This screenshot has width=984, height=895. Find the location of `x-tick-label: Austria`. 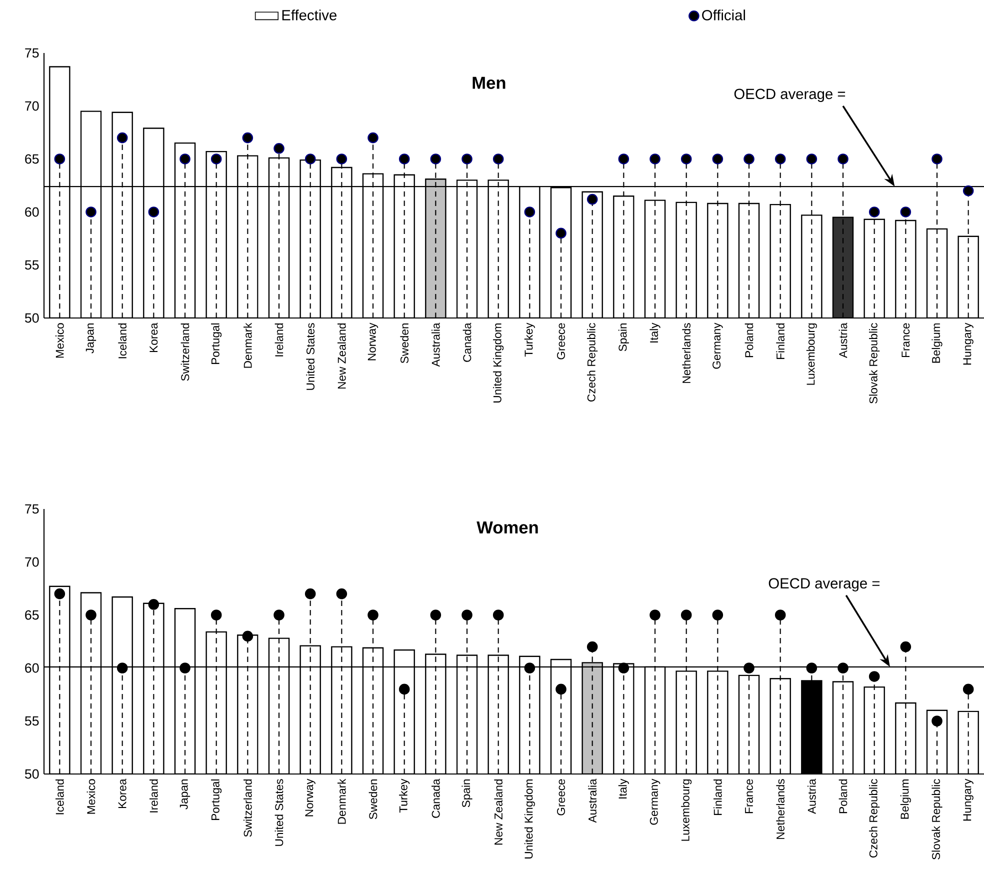

x-tick-label: Austria is located at coordinates (843, 340).